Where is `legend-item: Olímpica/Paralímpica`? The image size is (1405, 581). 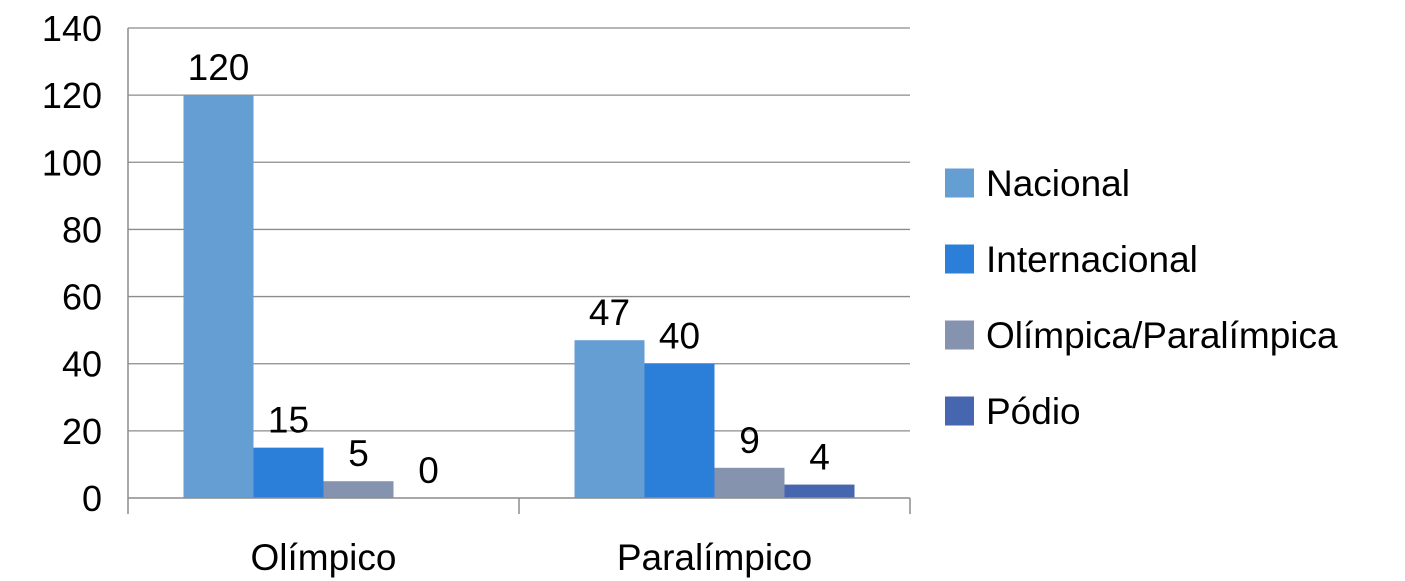 legend-item: Olímpica/Paralímpica is located at coordinates (1141, 335).